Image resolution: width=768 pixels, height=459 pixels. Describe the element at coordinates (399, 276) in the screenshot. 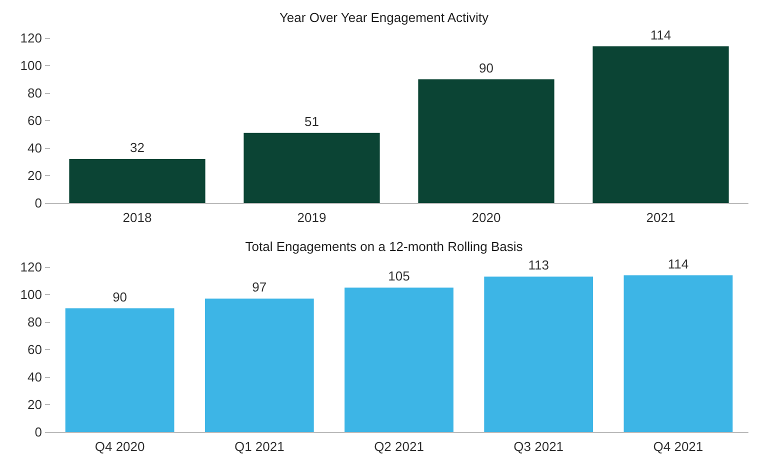

I see `data-label: 105` at that location.